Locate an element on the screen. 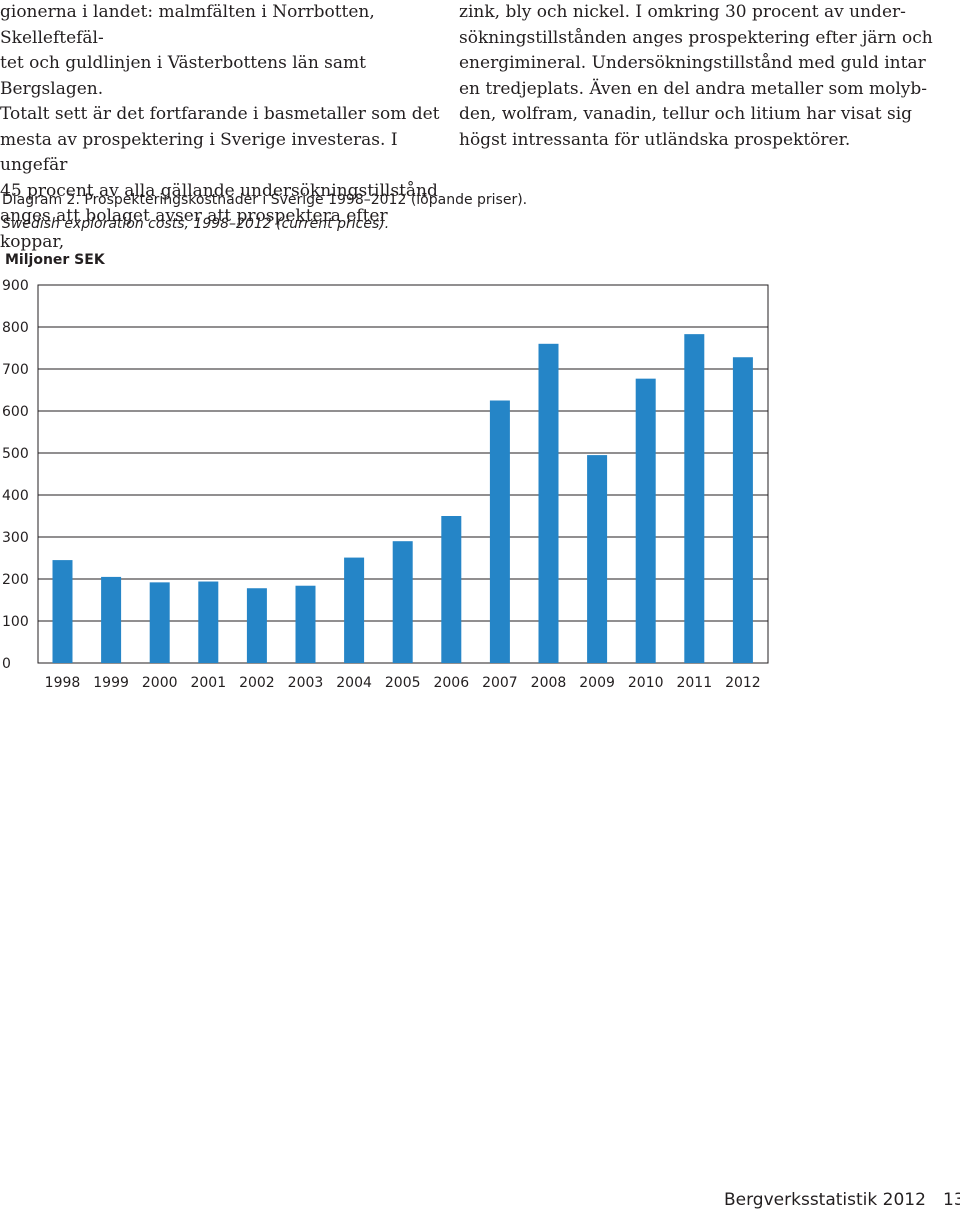  x-tick-label: 2006 is located at coordinates (451, 683).